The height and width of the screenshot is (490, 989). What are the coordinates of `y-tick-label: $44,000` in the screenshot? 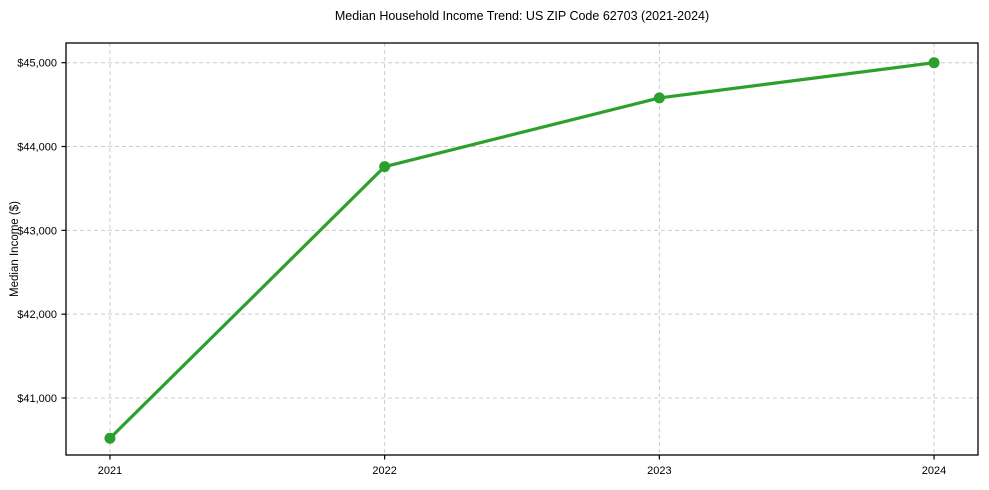 It's located at (37, 148).